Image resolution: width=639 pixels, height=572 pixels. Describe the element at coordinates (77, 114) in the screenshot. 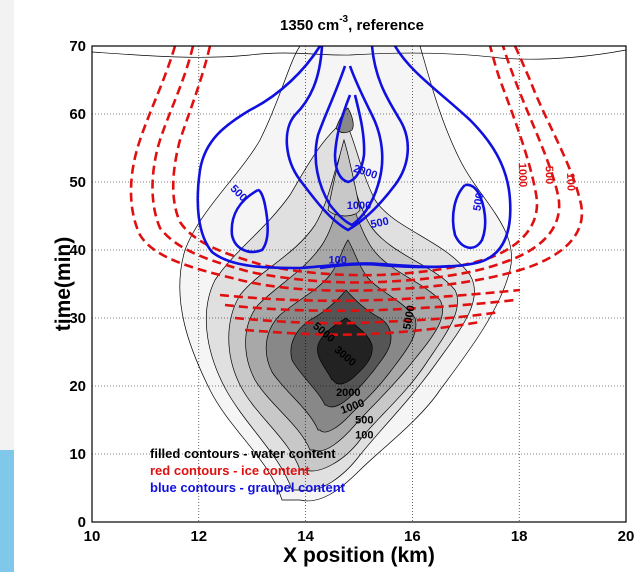

I see `y-tick-label: 60` at that location.